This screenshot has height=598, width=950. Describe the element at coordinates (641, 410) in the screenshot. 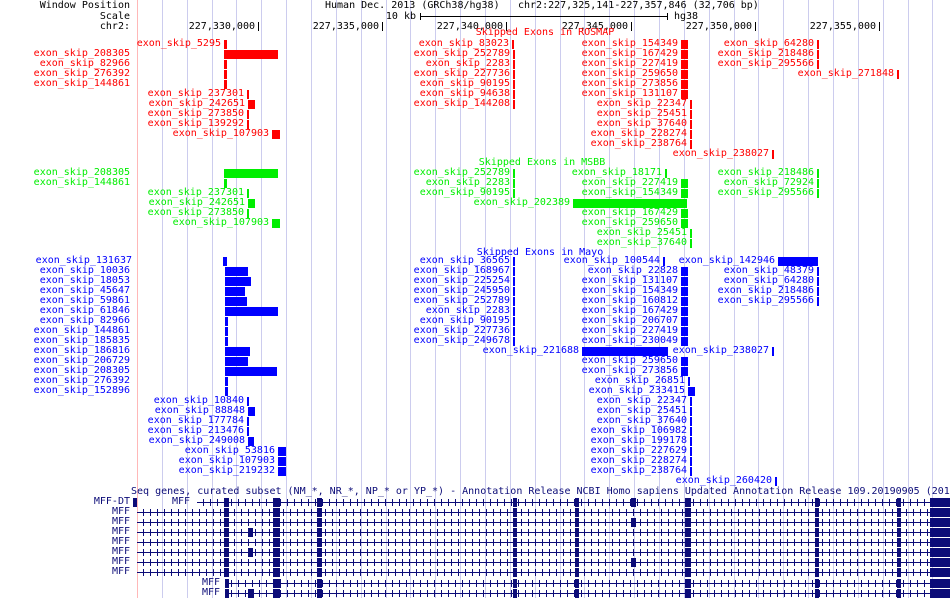

I see `exon-skip-label: exon_skip_25451` at that location.